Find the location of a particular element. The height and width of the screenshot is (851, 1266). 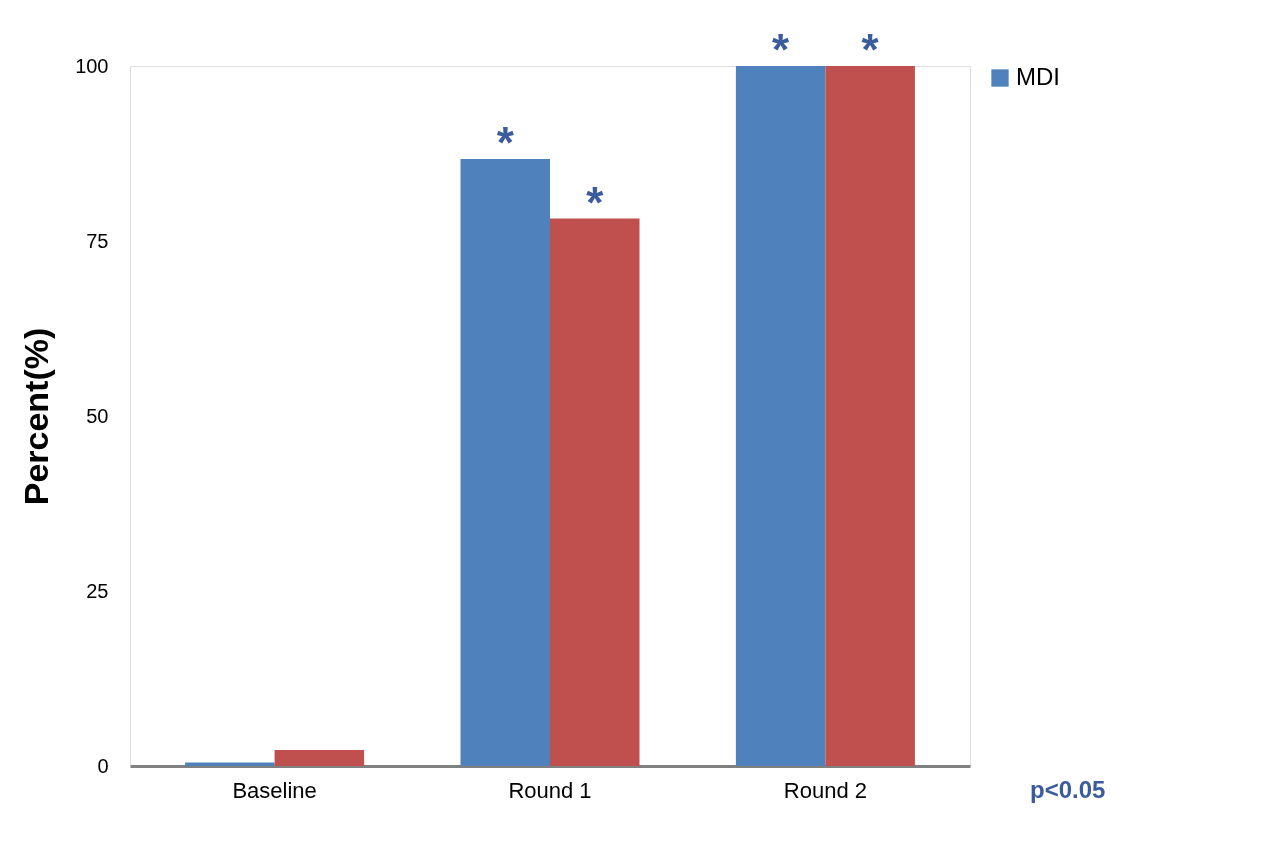

y-tick-label: 75 is located at coordinates (97, 240).